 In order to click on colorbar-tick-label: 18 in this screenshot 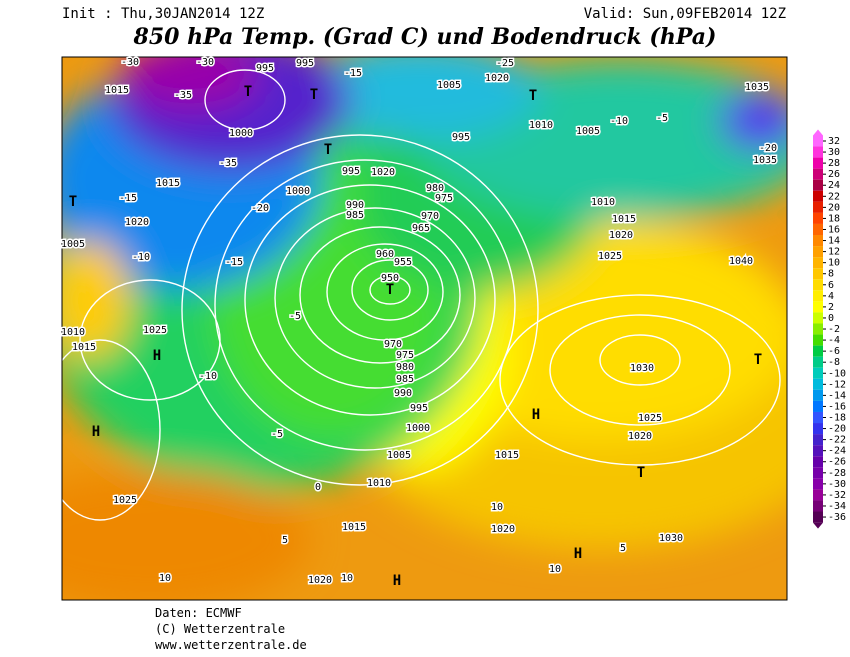, I will do `click(834, 218)`.